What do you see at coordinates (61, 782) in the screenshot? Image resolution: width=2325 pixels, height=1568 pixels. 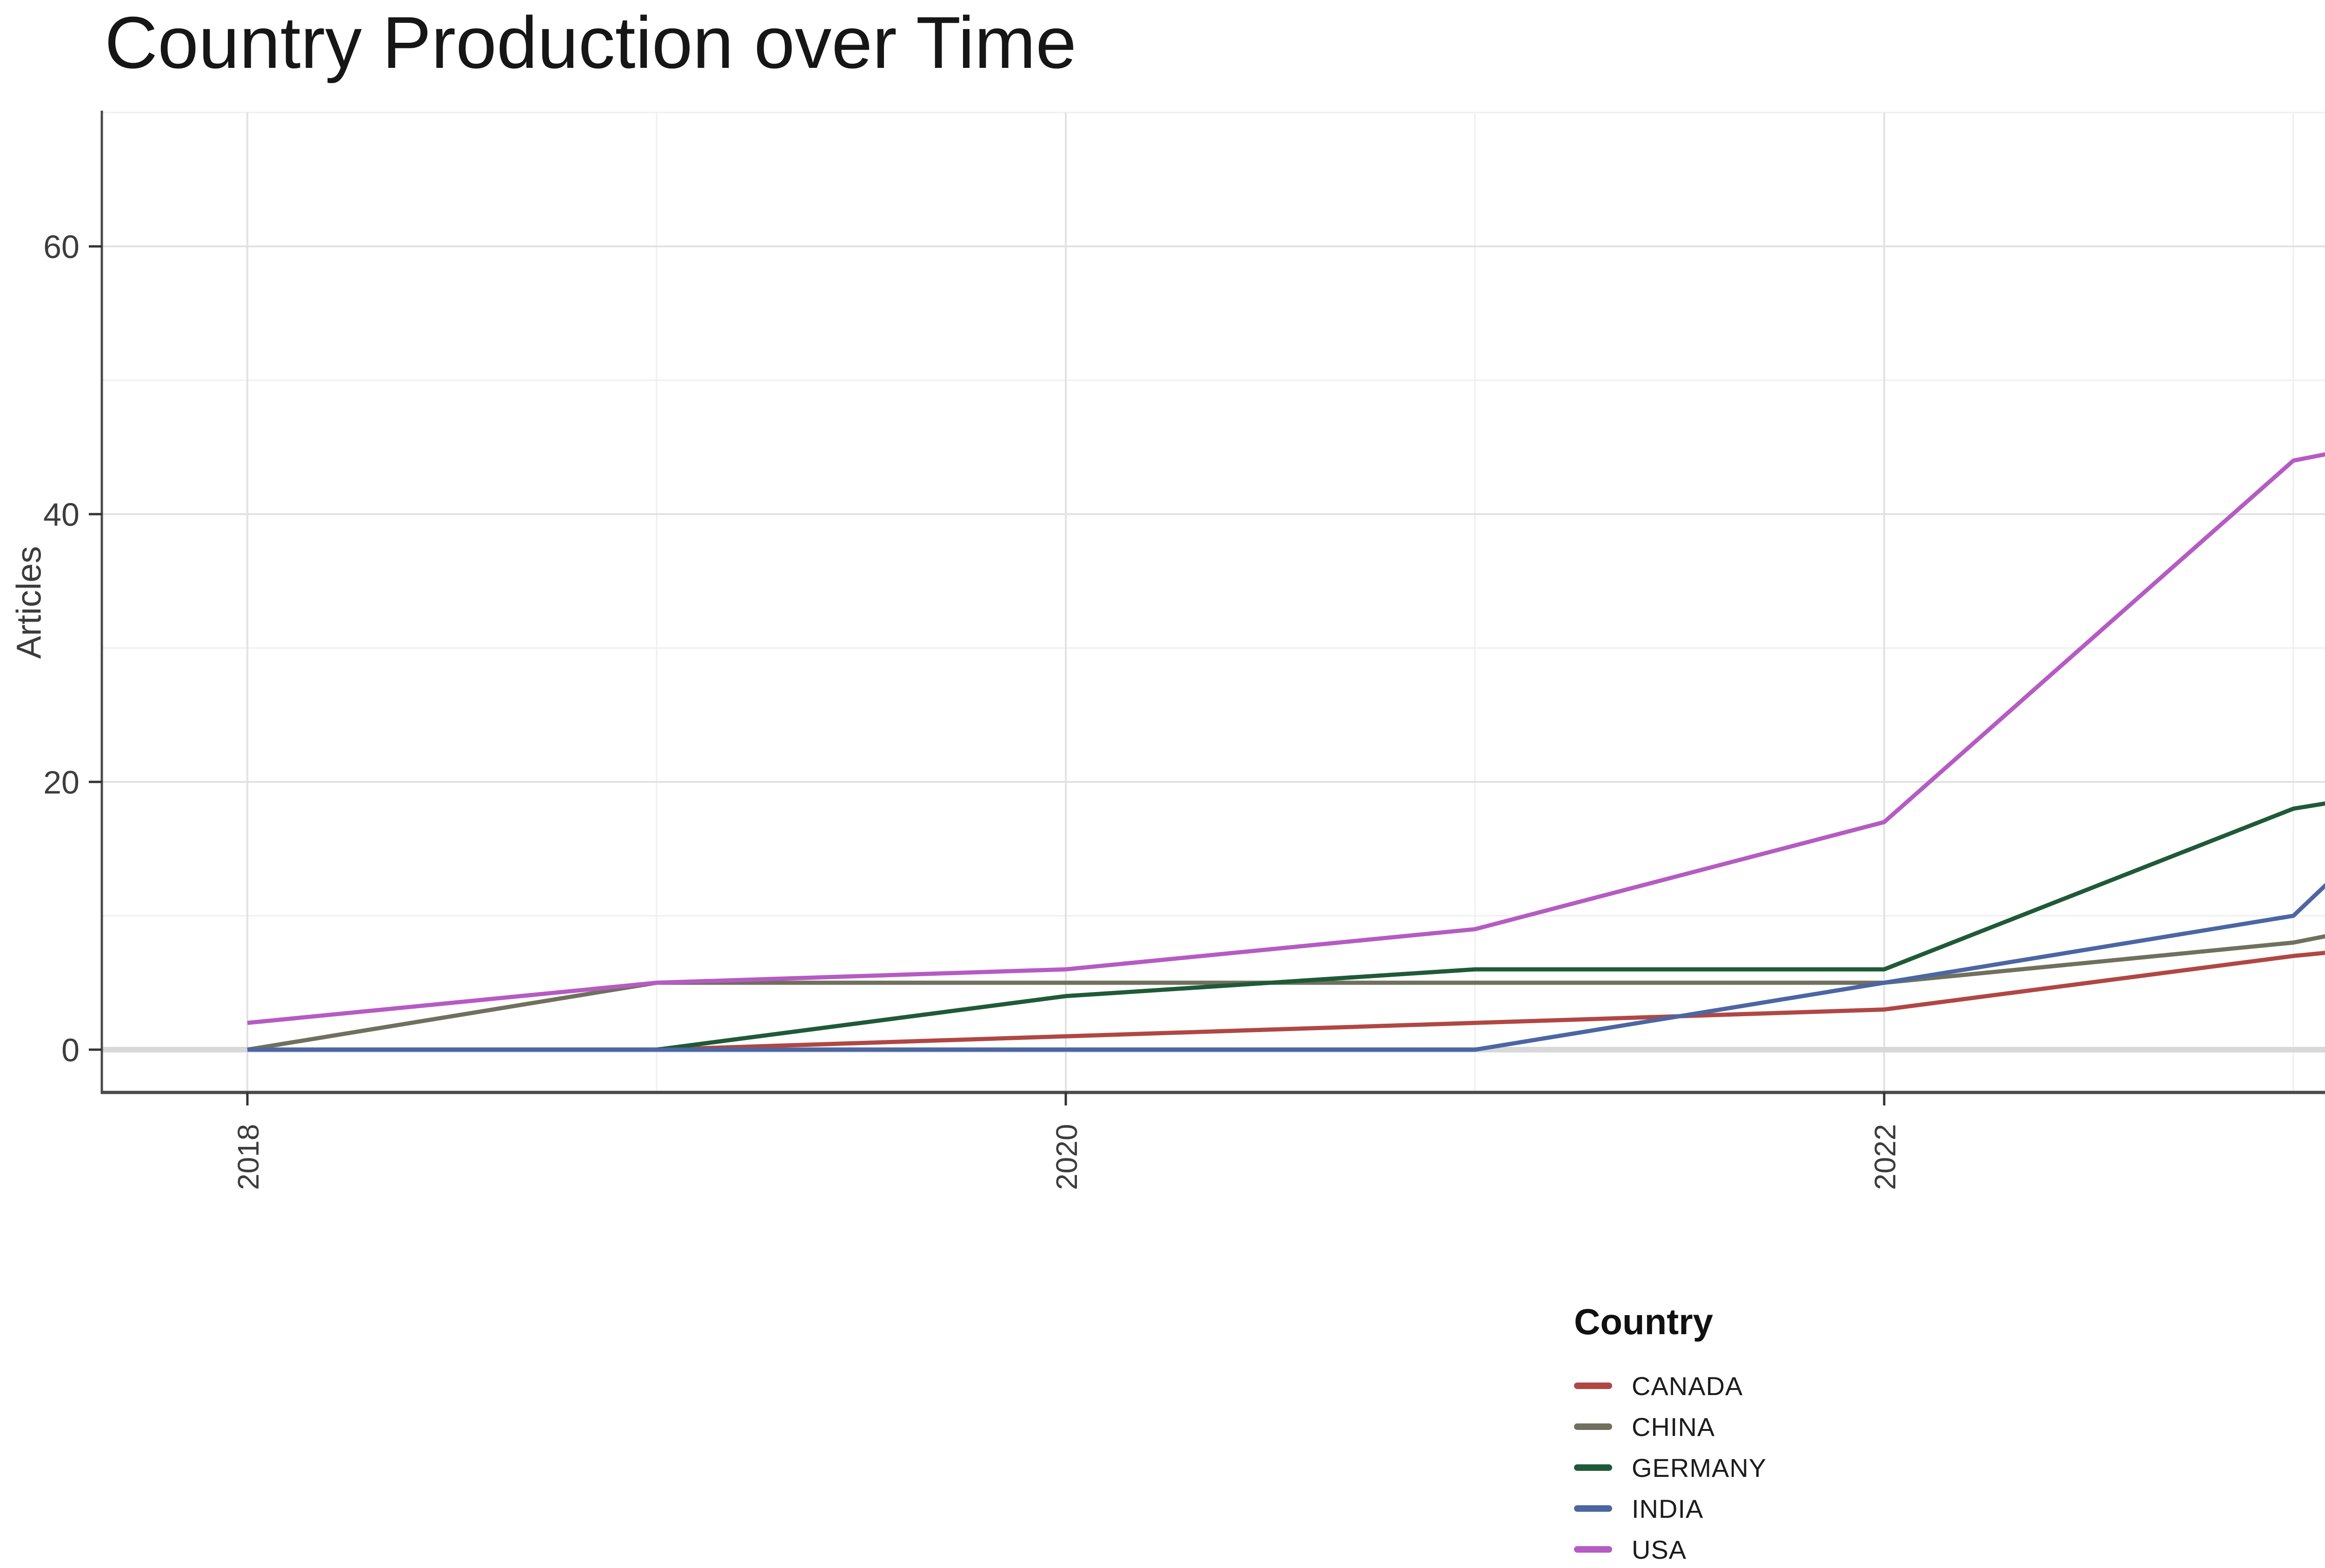 I see `svg-text: 20` at bounding box center [61, 782].